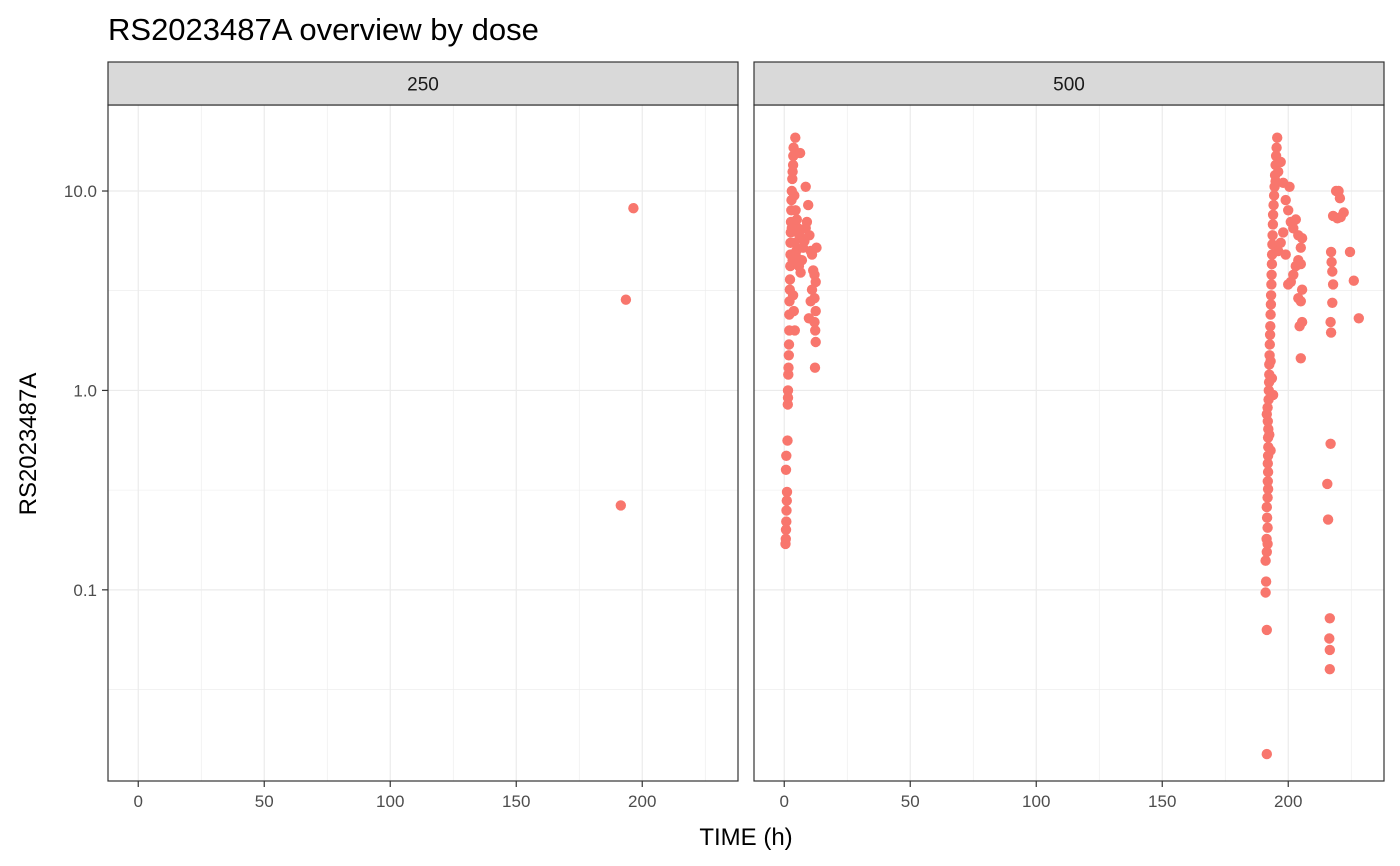 This screenshot has height=866, width=1400. I want to click on facet-strip, so click(1069, 83).